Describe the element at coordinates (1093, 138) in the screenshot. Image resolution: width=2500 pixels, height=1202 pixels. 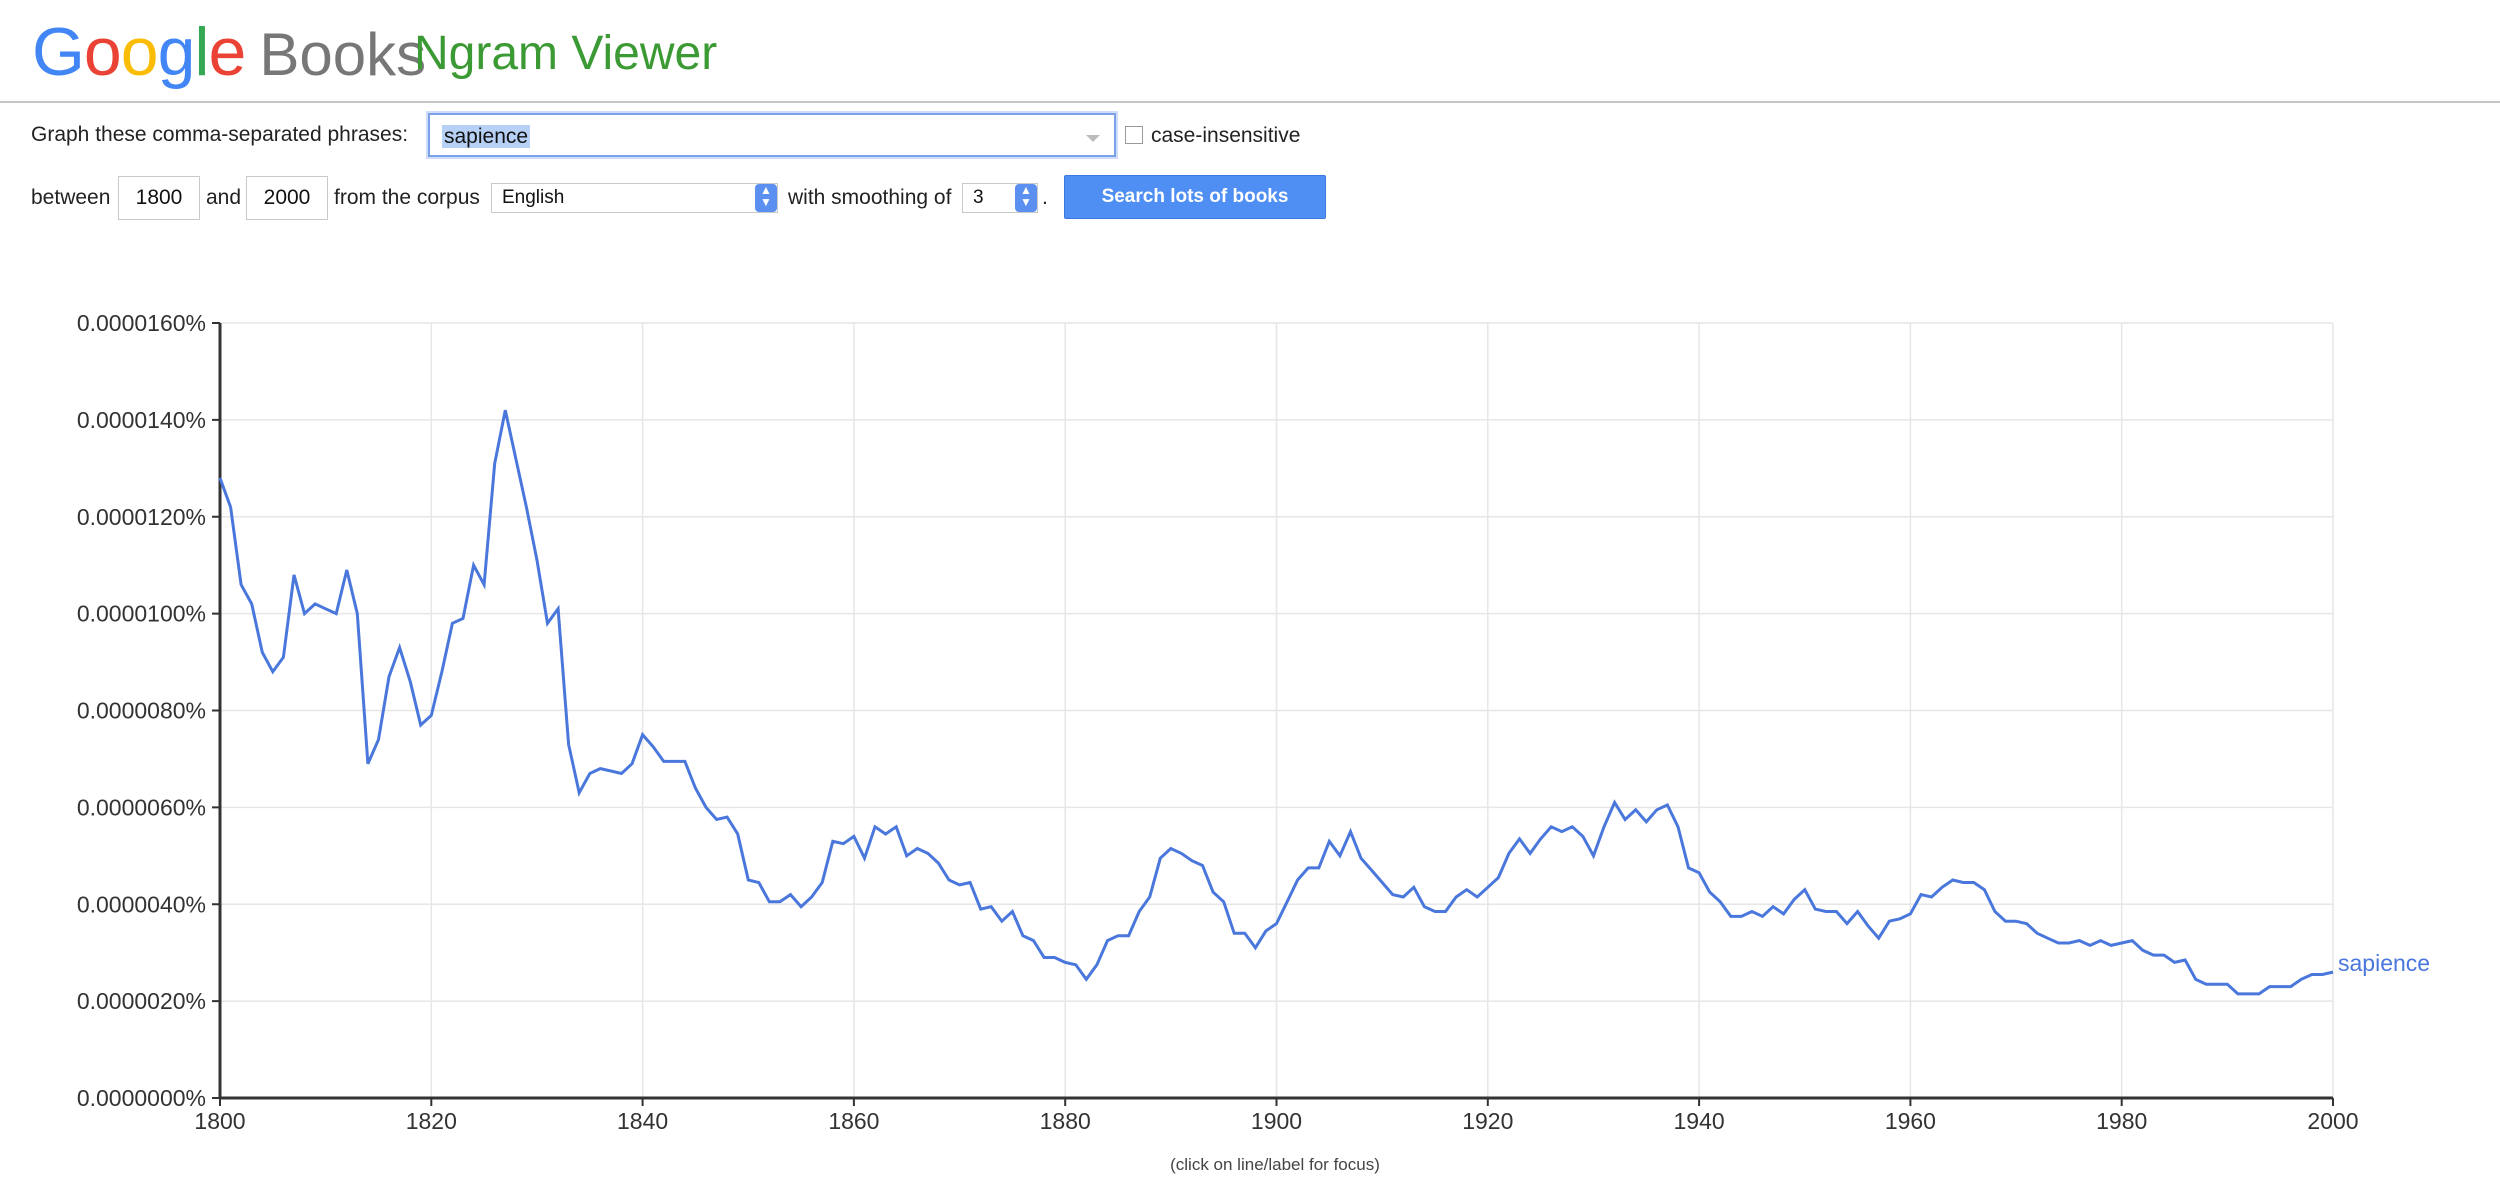
I see `dropdown-arrow-icon` at that location.